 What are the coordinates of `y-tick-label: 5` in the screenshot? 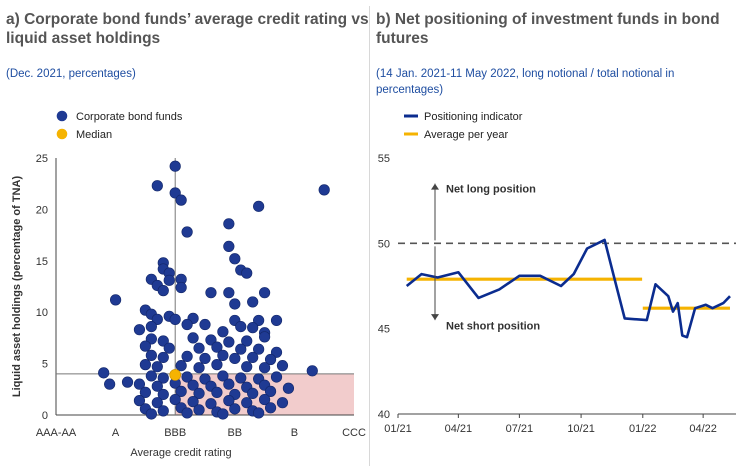 It's located at (45, 365).